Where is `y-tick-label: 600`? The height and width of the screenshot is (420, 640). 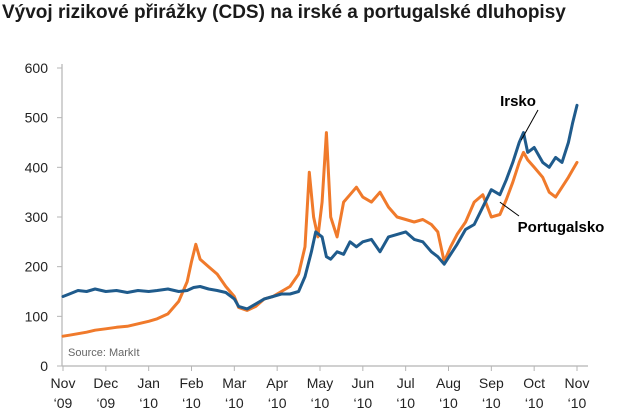 y-tick-label: 600 is located at coordinates (37, 68).